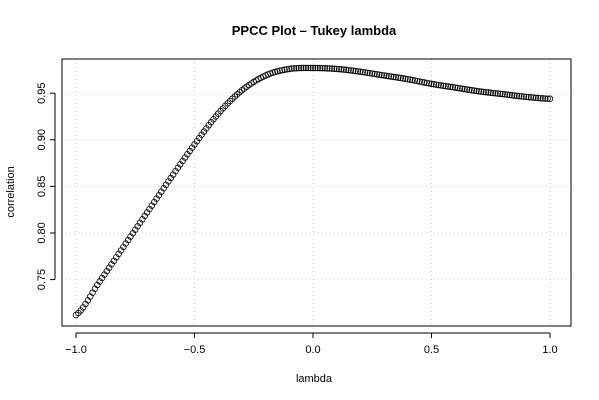  I want to click on y-axis-label: correlation, so click(11, 191).